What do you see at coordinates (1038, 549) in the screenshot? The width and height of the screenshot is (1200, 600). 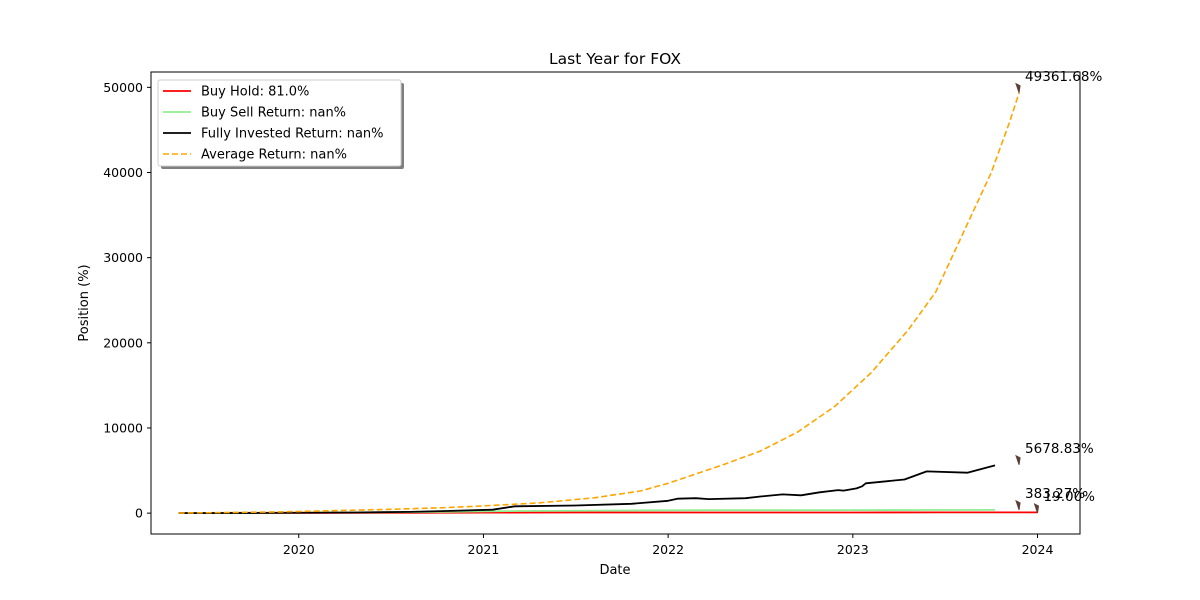 I see `x-tick-label: 2024` at bounding box center [1038, 549].